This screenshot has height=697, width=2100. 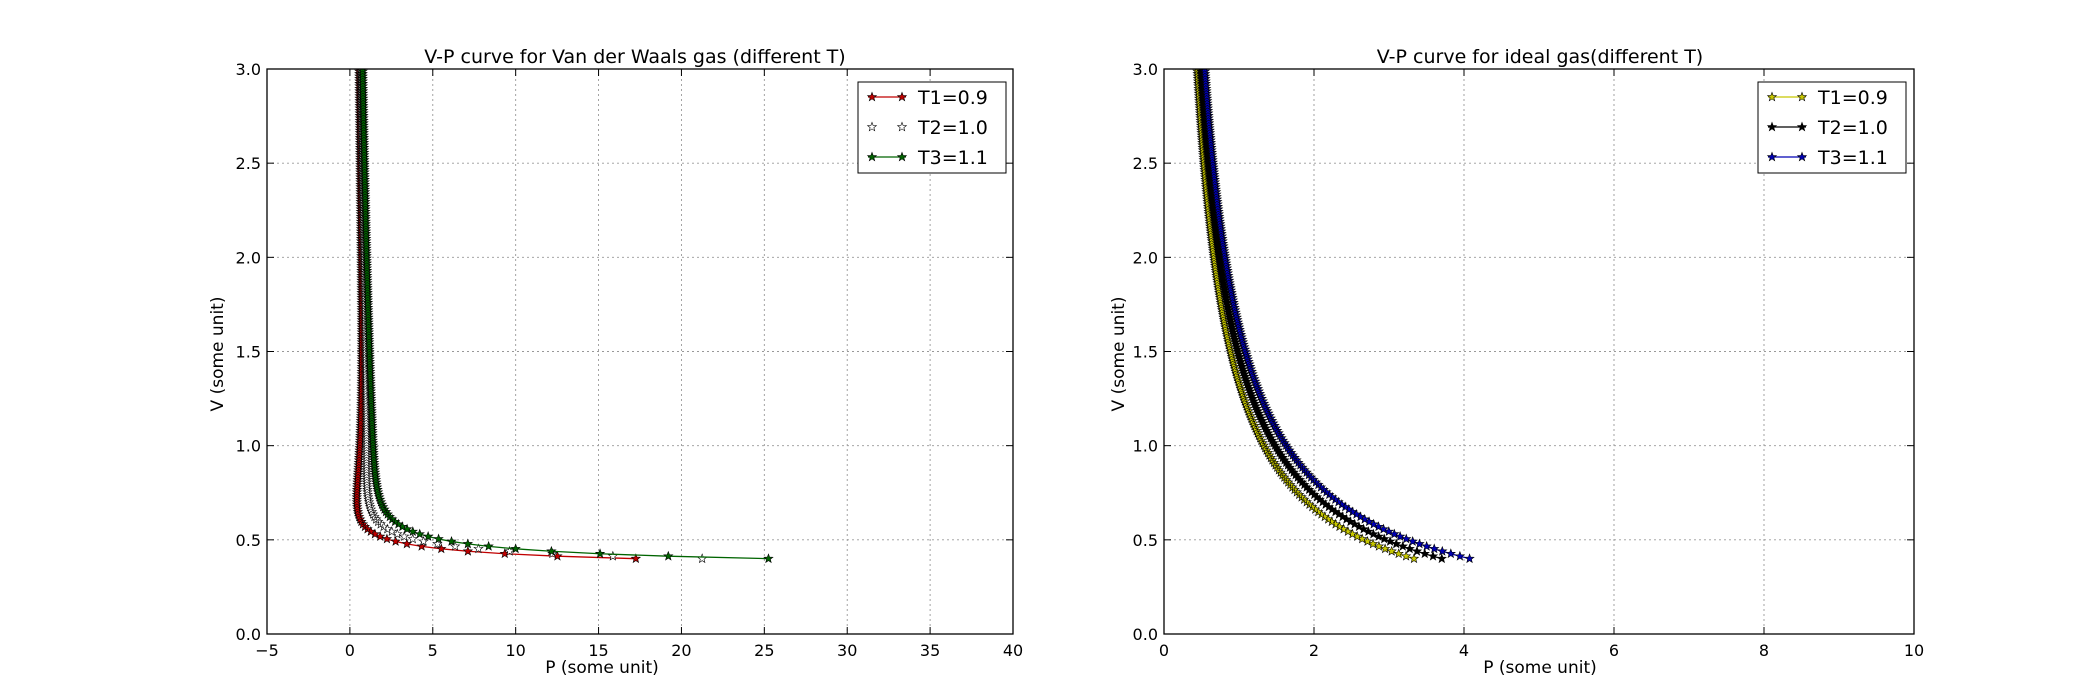 I want to click on vdw-x-tick-label: 0, so click(x=350, y=650).